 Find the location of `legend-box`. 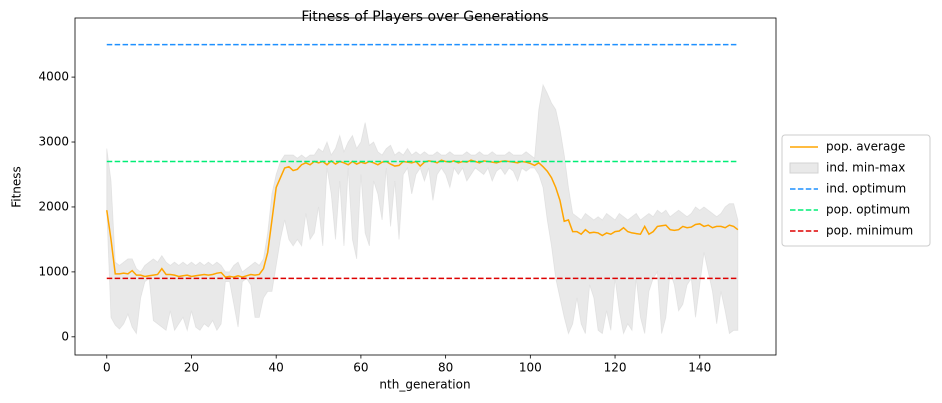

legend-box is located at coordinates (856, 190).